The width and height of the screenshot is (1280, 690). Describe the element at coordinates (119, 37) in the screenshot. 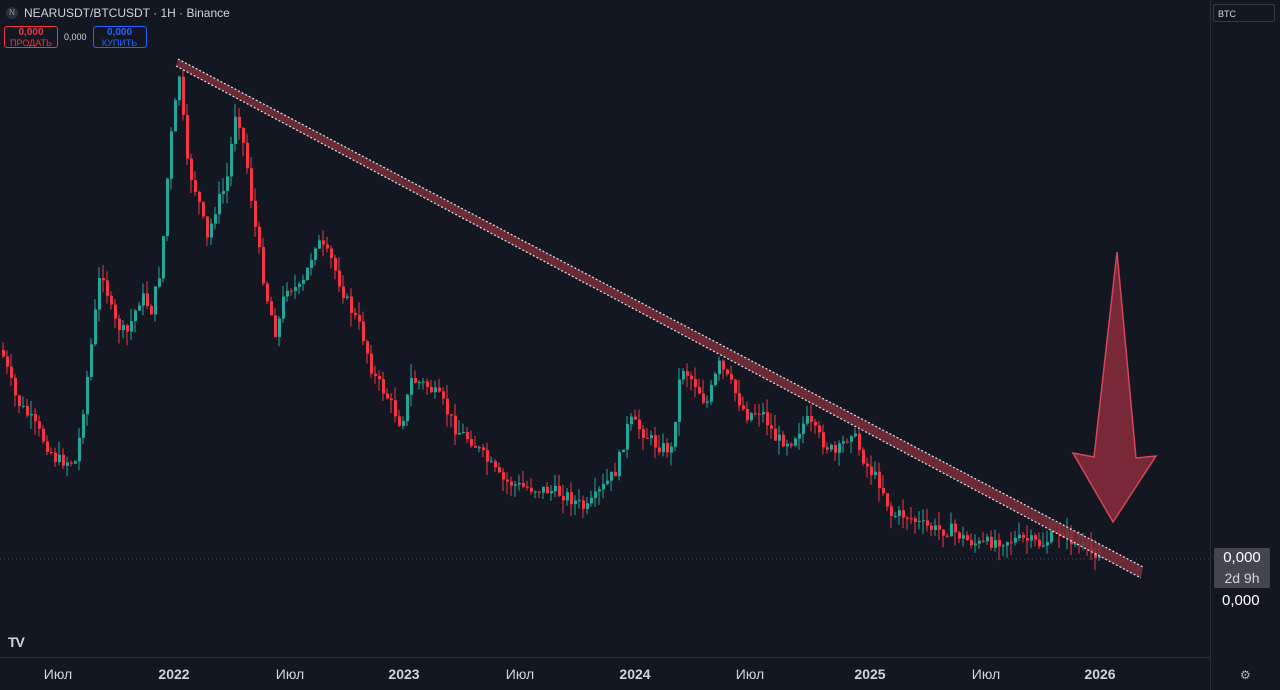

I see `buy-button: 0,000 КУПИТЬ` at that location.